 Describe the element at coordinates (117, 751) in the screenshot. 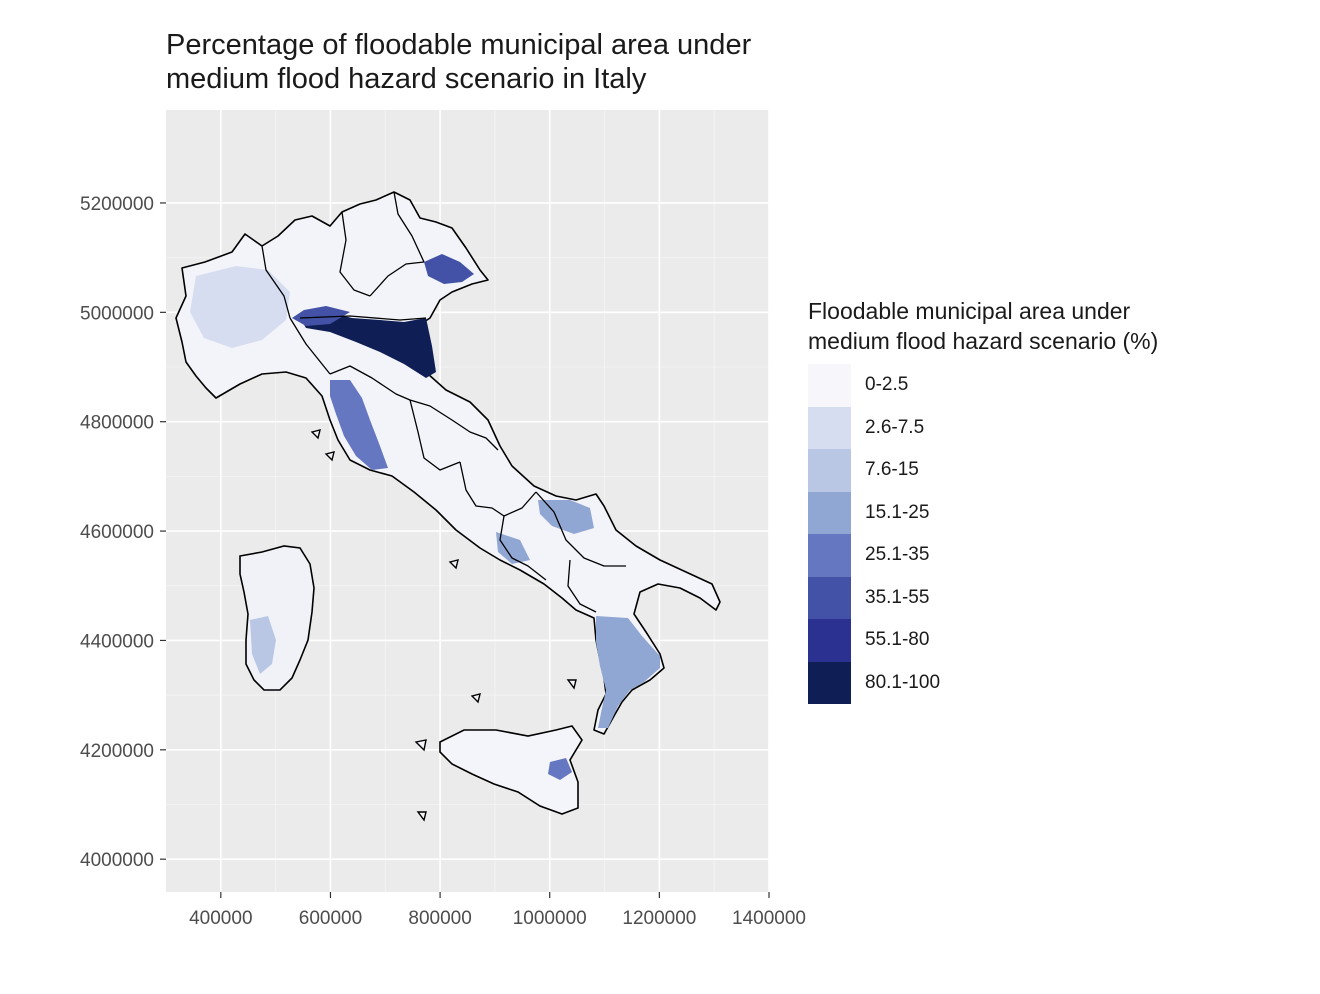

I see `y-tick-label: 4200000` at that location.